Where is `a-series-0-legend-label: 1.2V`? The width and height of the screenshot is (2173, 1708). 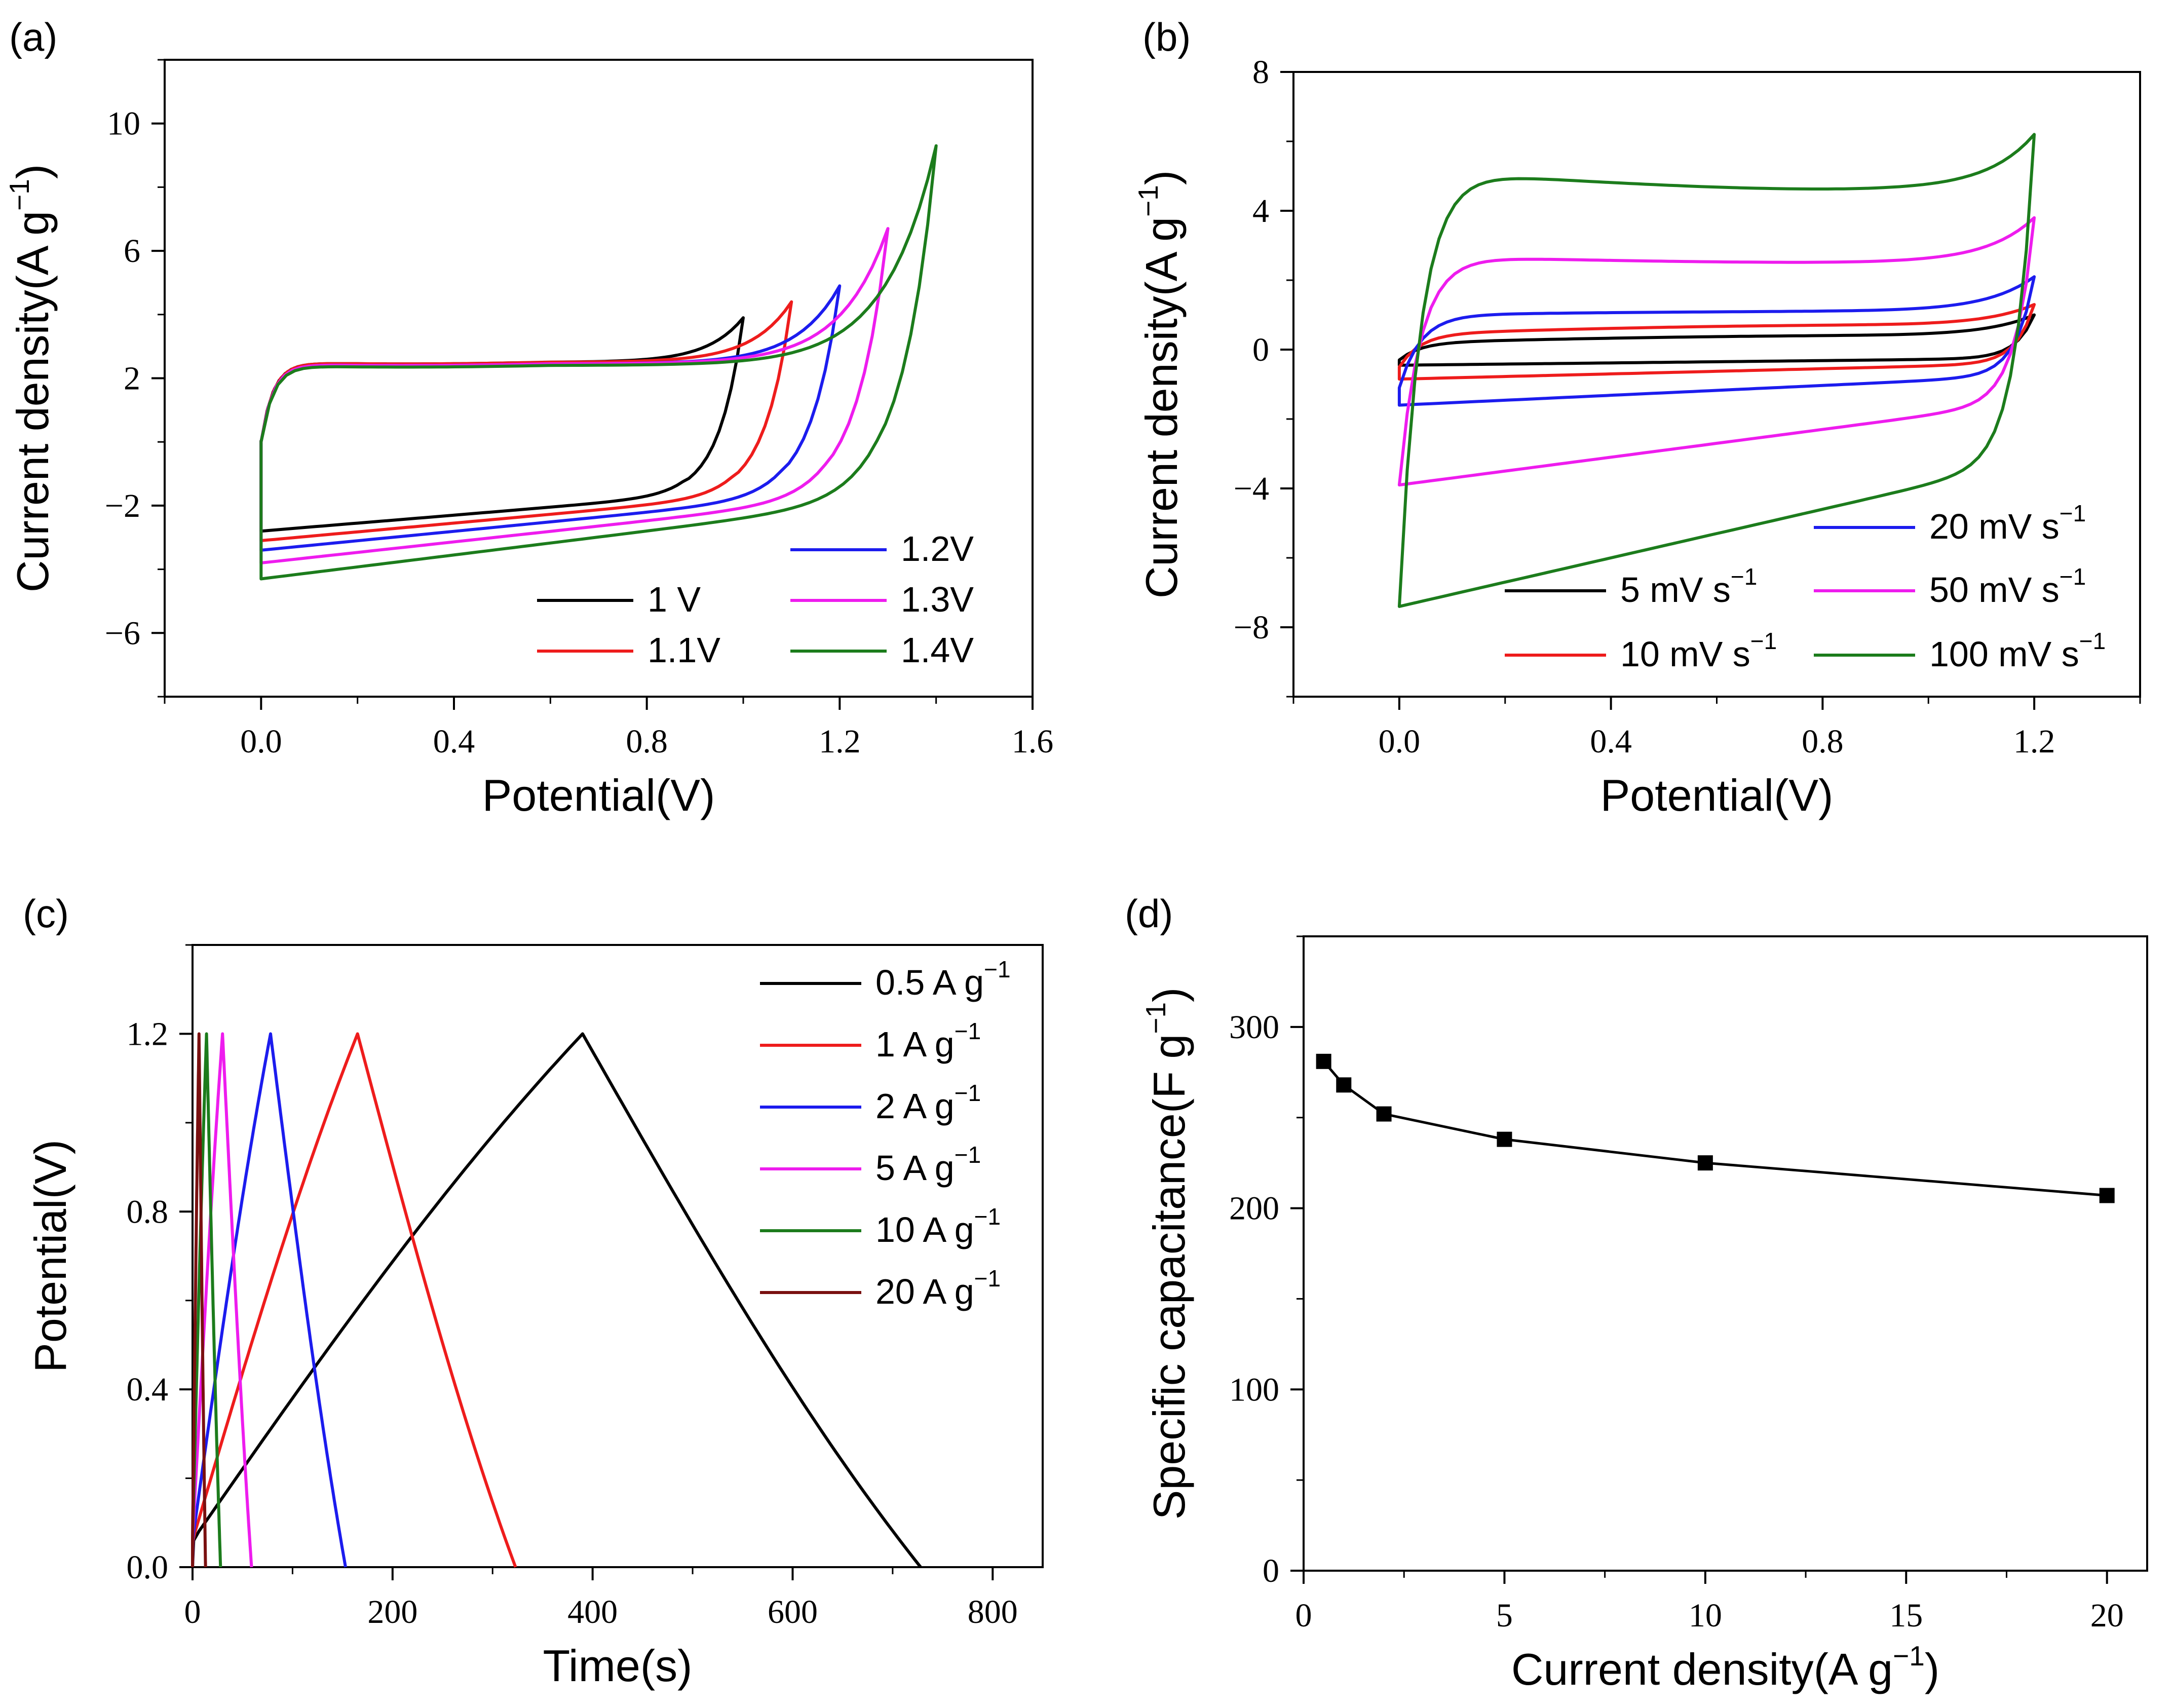 a-series-0-legend-label: 1.2V is located at coordinates (937, 548).